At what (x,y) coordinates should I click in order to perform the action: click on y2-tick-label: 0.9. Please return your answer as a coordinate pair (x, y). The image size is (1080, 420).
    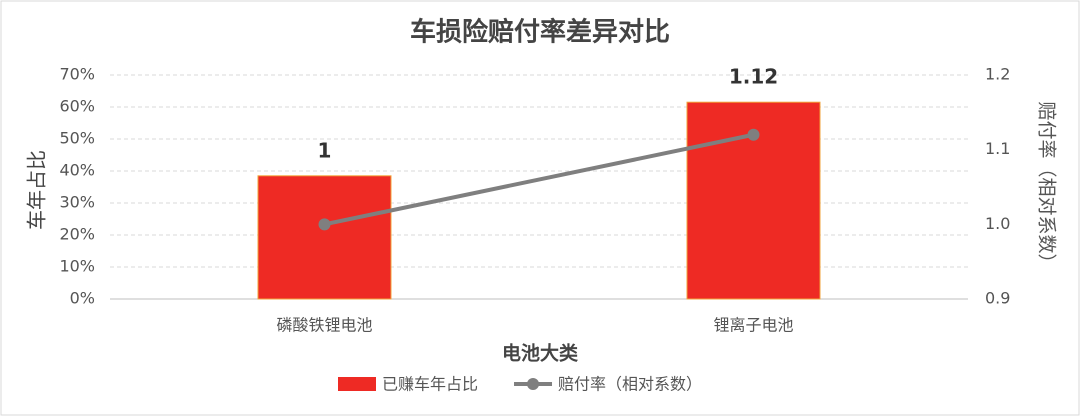
    Looking at the image, I should click on (997, 298).